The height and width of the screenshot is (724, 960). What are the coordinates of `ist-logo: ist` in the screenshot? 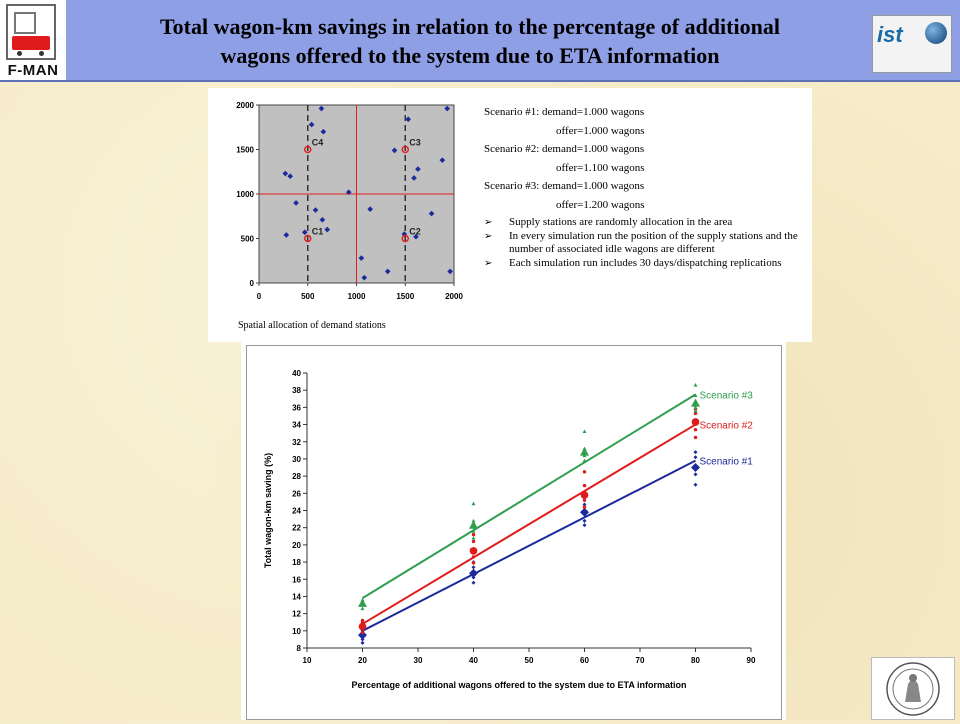 It's located at (912, 44).